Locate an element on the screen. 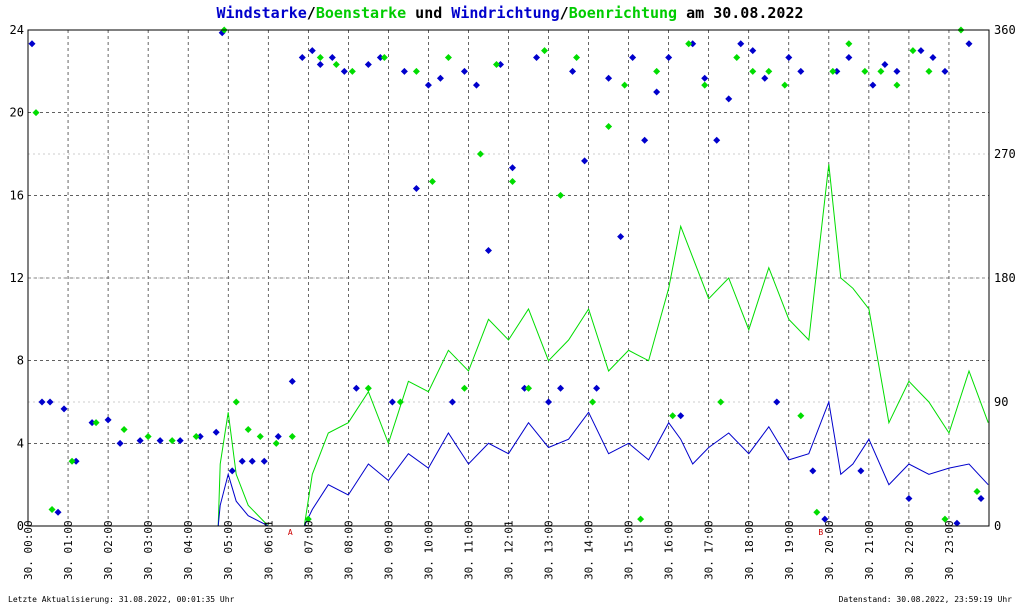 Image resolution: width=1020 pixels, height=606 pixels. x-tick-label: 30. 17:00 is located at coordinates (709, 550).